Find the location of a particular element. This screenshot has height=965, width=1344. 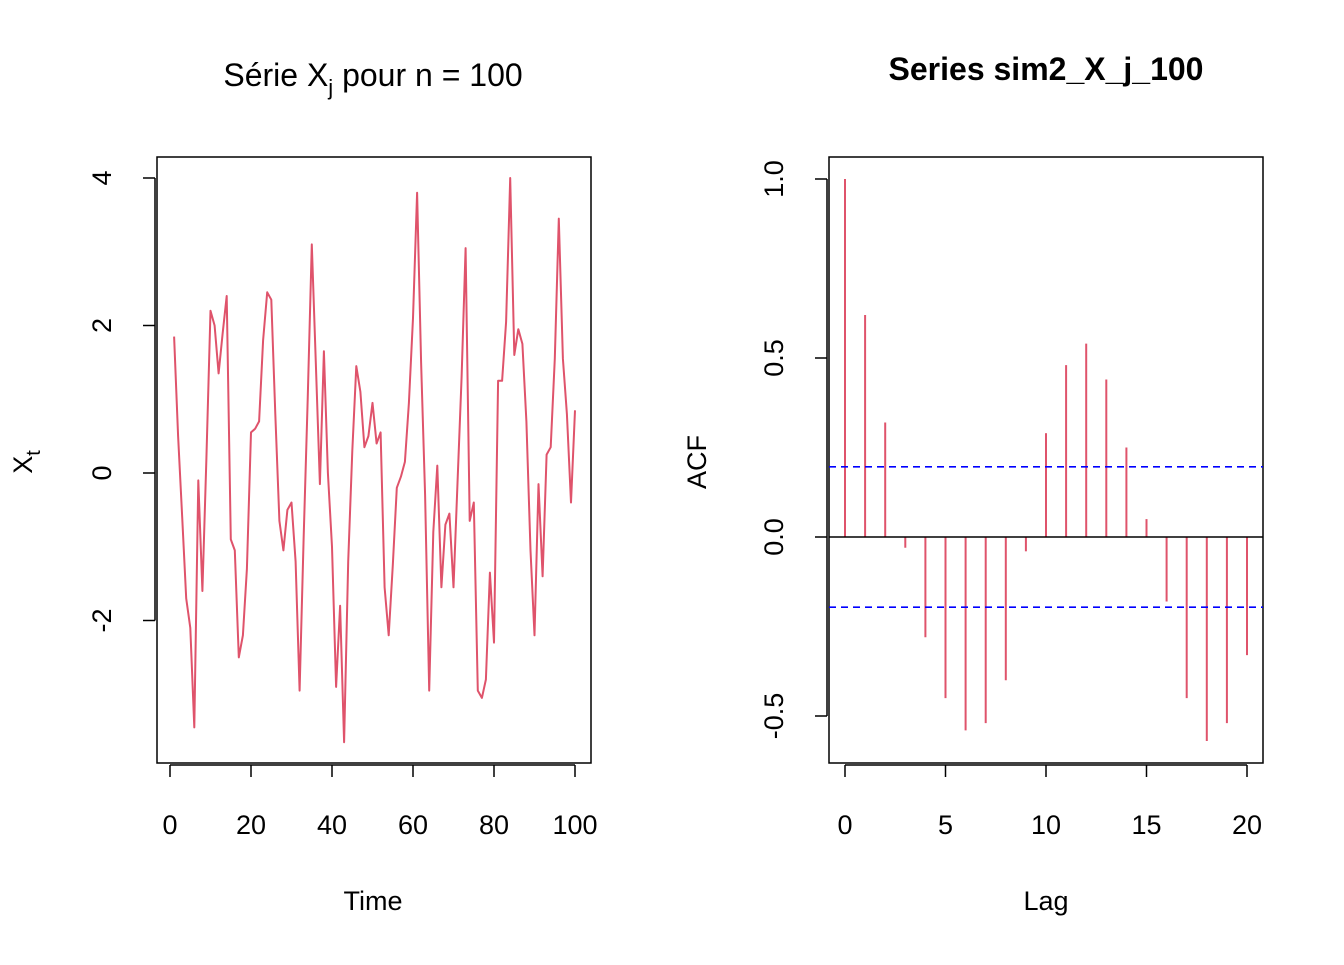

acf-title: Series sim2_X_j_100 is located at coordinates (1046, 69).